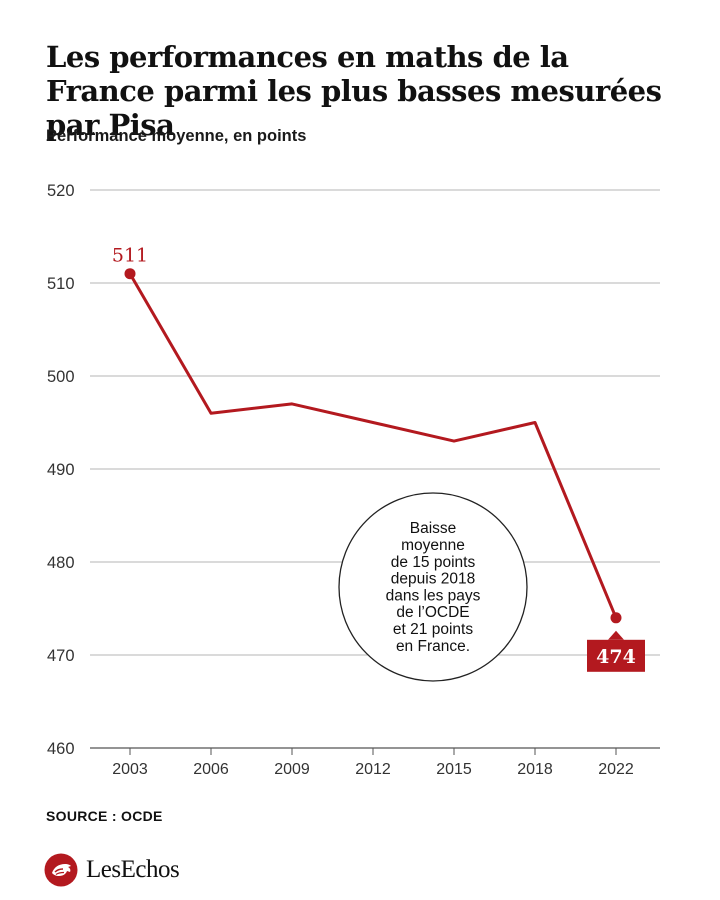 The width and height of the screenshot is (720, 900). I want to click on source-note: SOURCE : OCDE, so click(104, 816).